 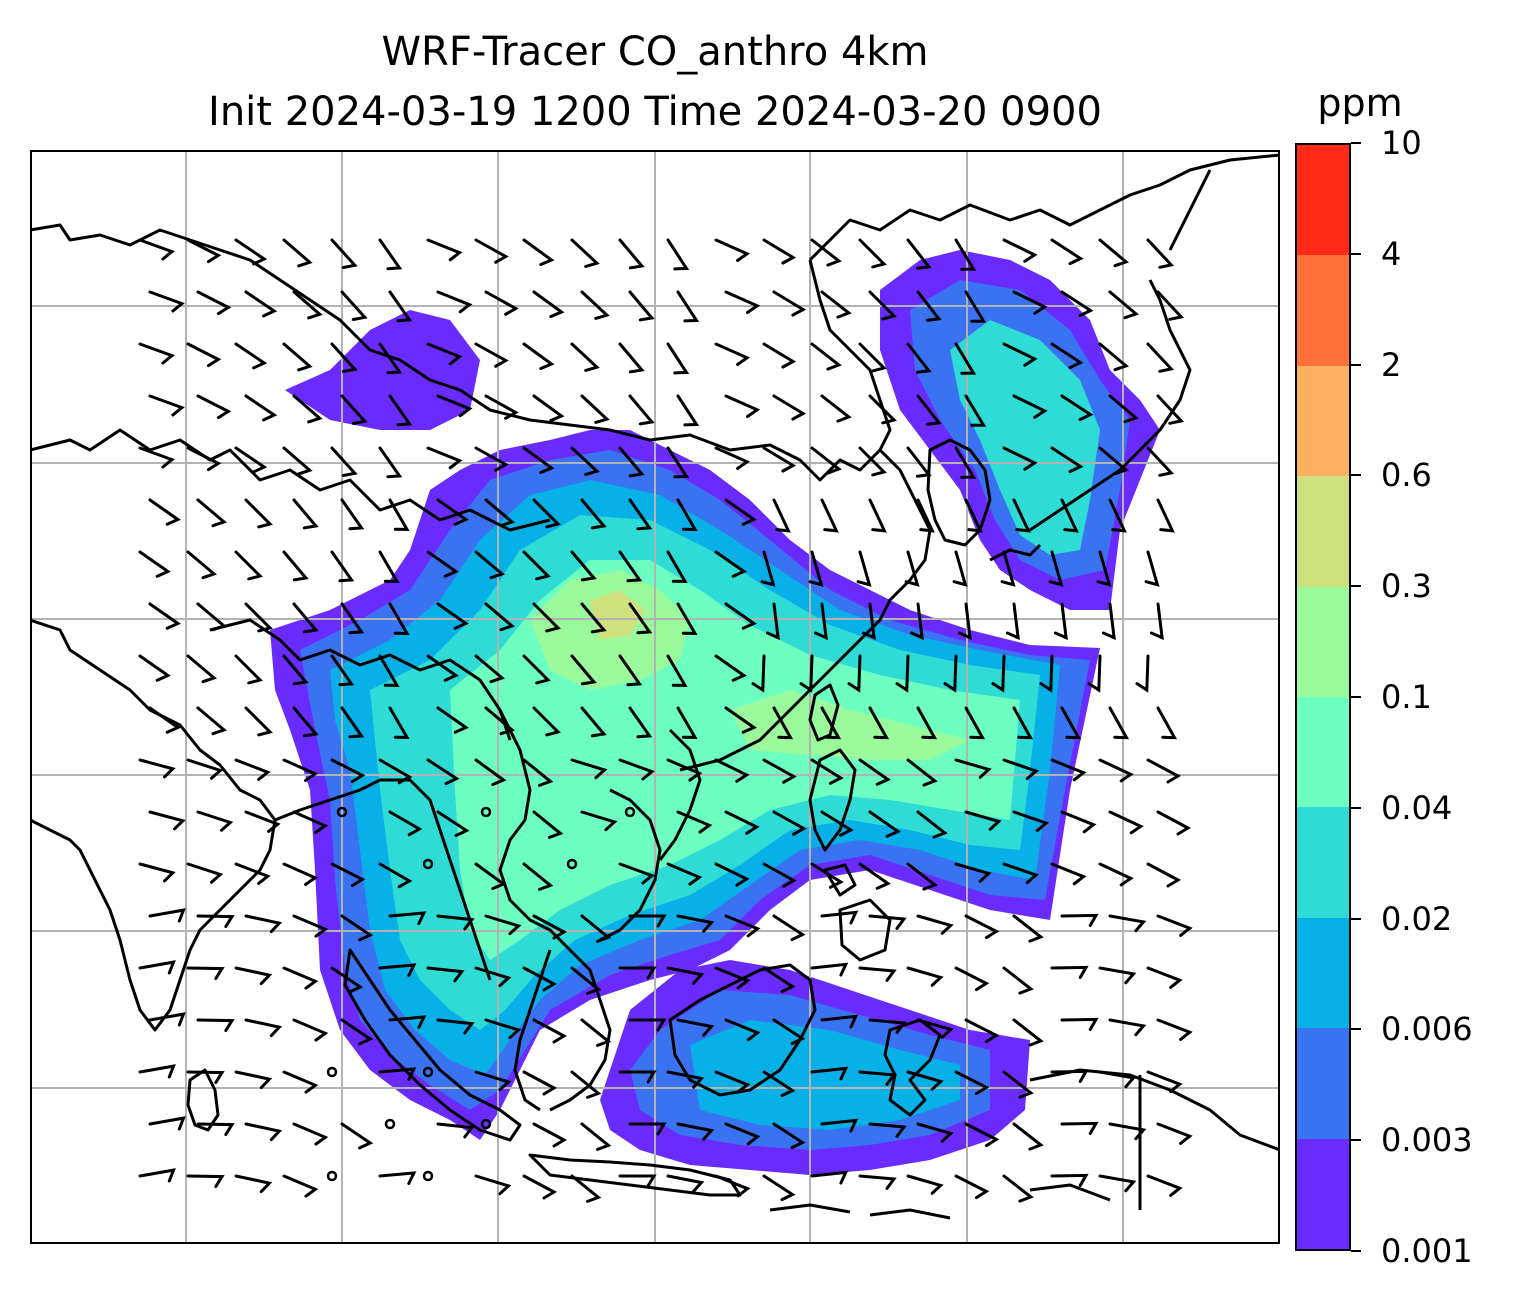 I want to click on coastline-new-guinea, so click(x=1154, y=1139).